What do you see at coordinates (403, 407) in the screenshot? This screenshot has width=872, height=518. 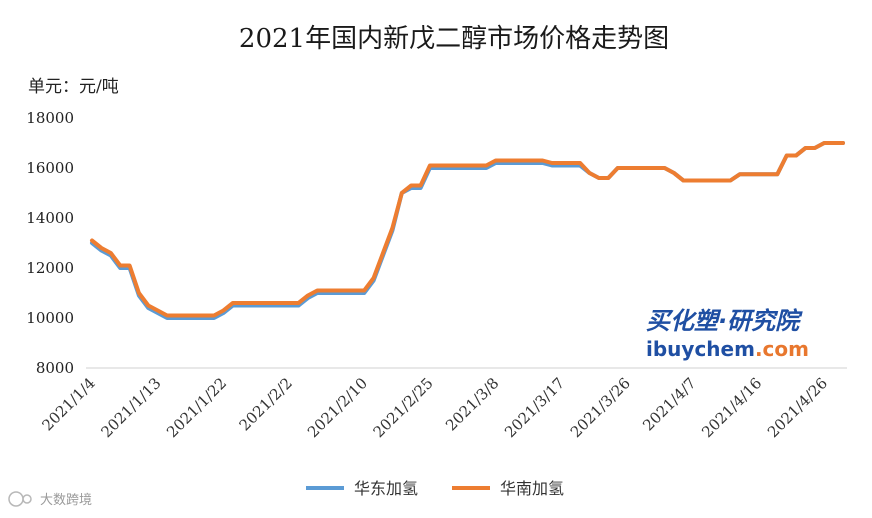 I see `x-tick-label: 2021/2/25` at bounding box center [403, 407].